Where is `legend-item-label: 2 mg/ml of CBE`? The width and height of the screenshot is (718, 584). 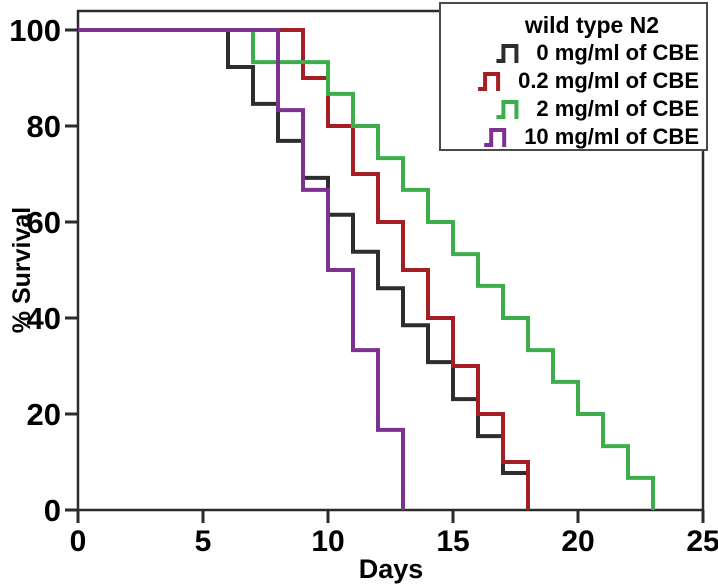 legend-item-label: 2 mg/ml of CBE is located at coordinates (617, 108).